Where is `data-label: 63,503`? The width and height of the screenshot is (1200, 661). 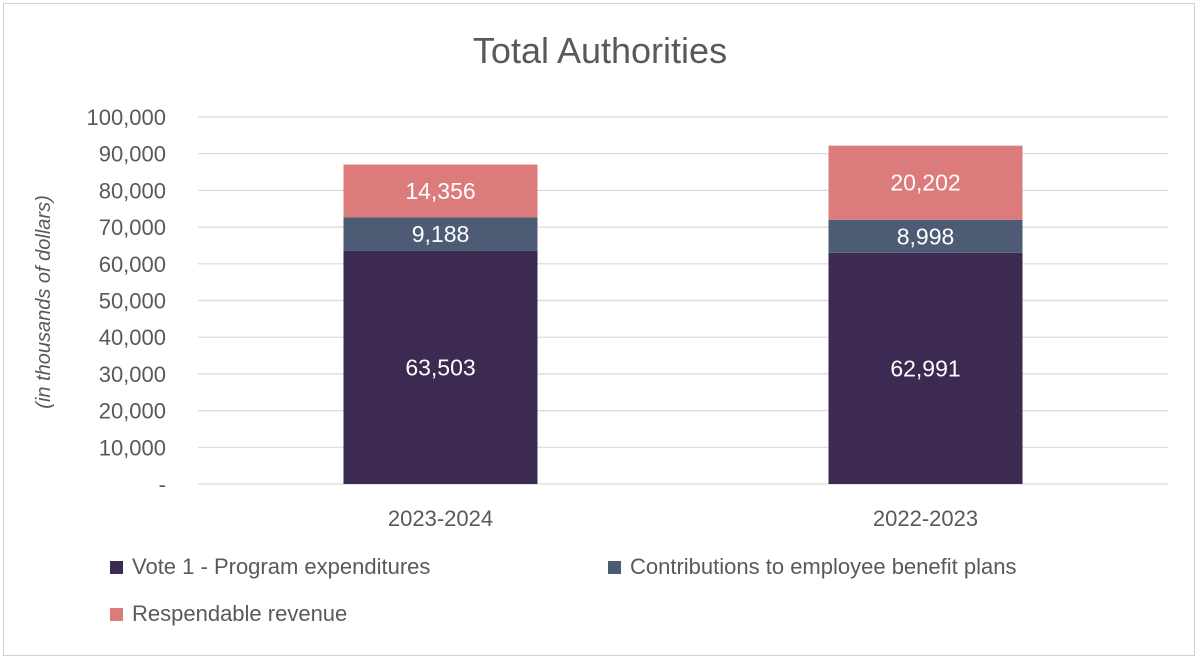
data-label: 63,503 is located at coordinates (440, 367).